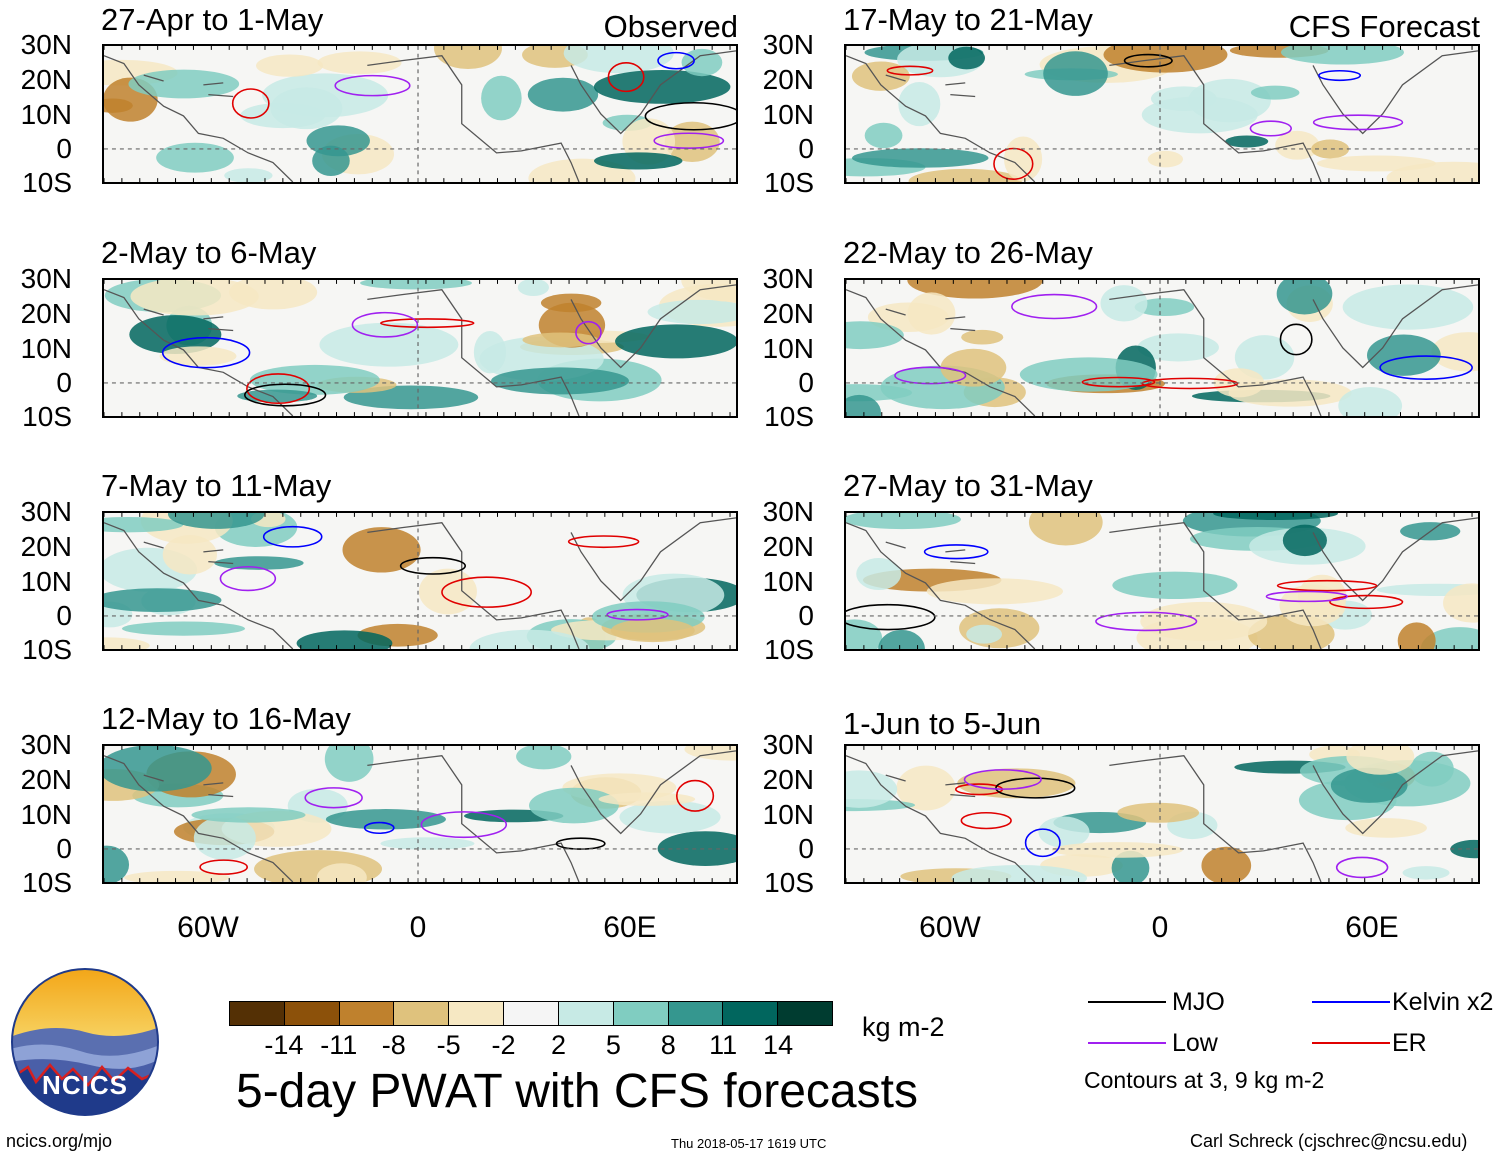 The height and width of the screenshot is (1158, 1510). What do you see at coordinates (1443, 1002) in the screenshot?
I see `legend-label-kelvin: Kelvin x2` at bounding box center [1443, 1002].